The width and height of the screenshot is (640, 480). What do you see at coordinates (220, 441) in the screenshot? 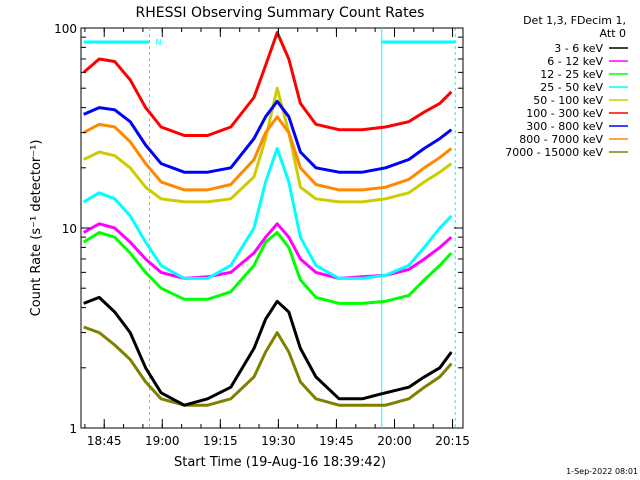
I see `x-tick-label-2: 19:15` at bounding box center [220, 441].